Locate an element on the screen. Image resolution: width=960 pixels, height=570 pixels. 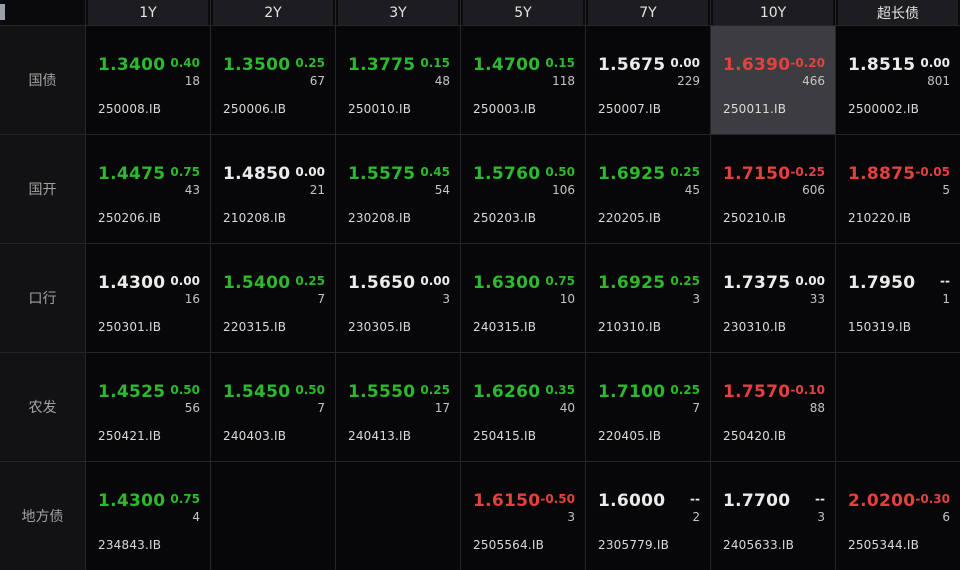
quote-cell: 1.7100 0.25 7 220405.IB is located at coordinates (648, 407).